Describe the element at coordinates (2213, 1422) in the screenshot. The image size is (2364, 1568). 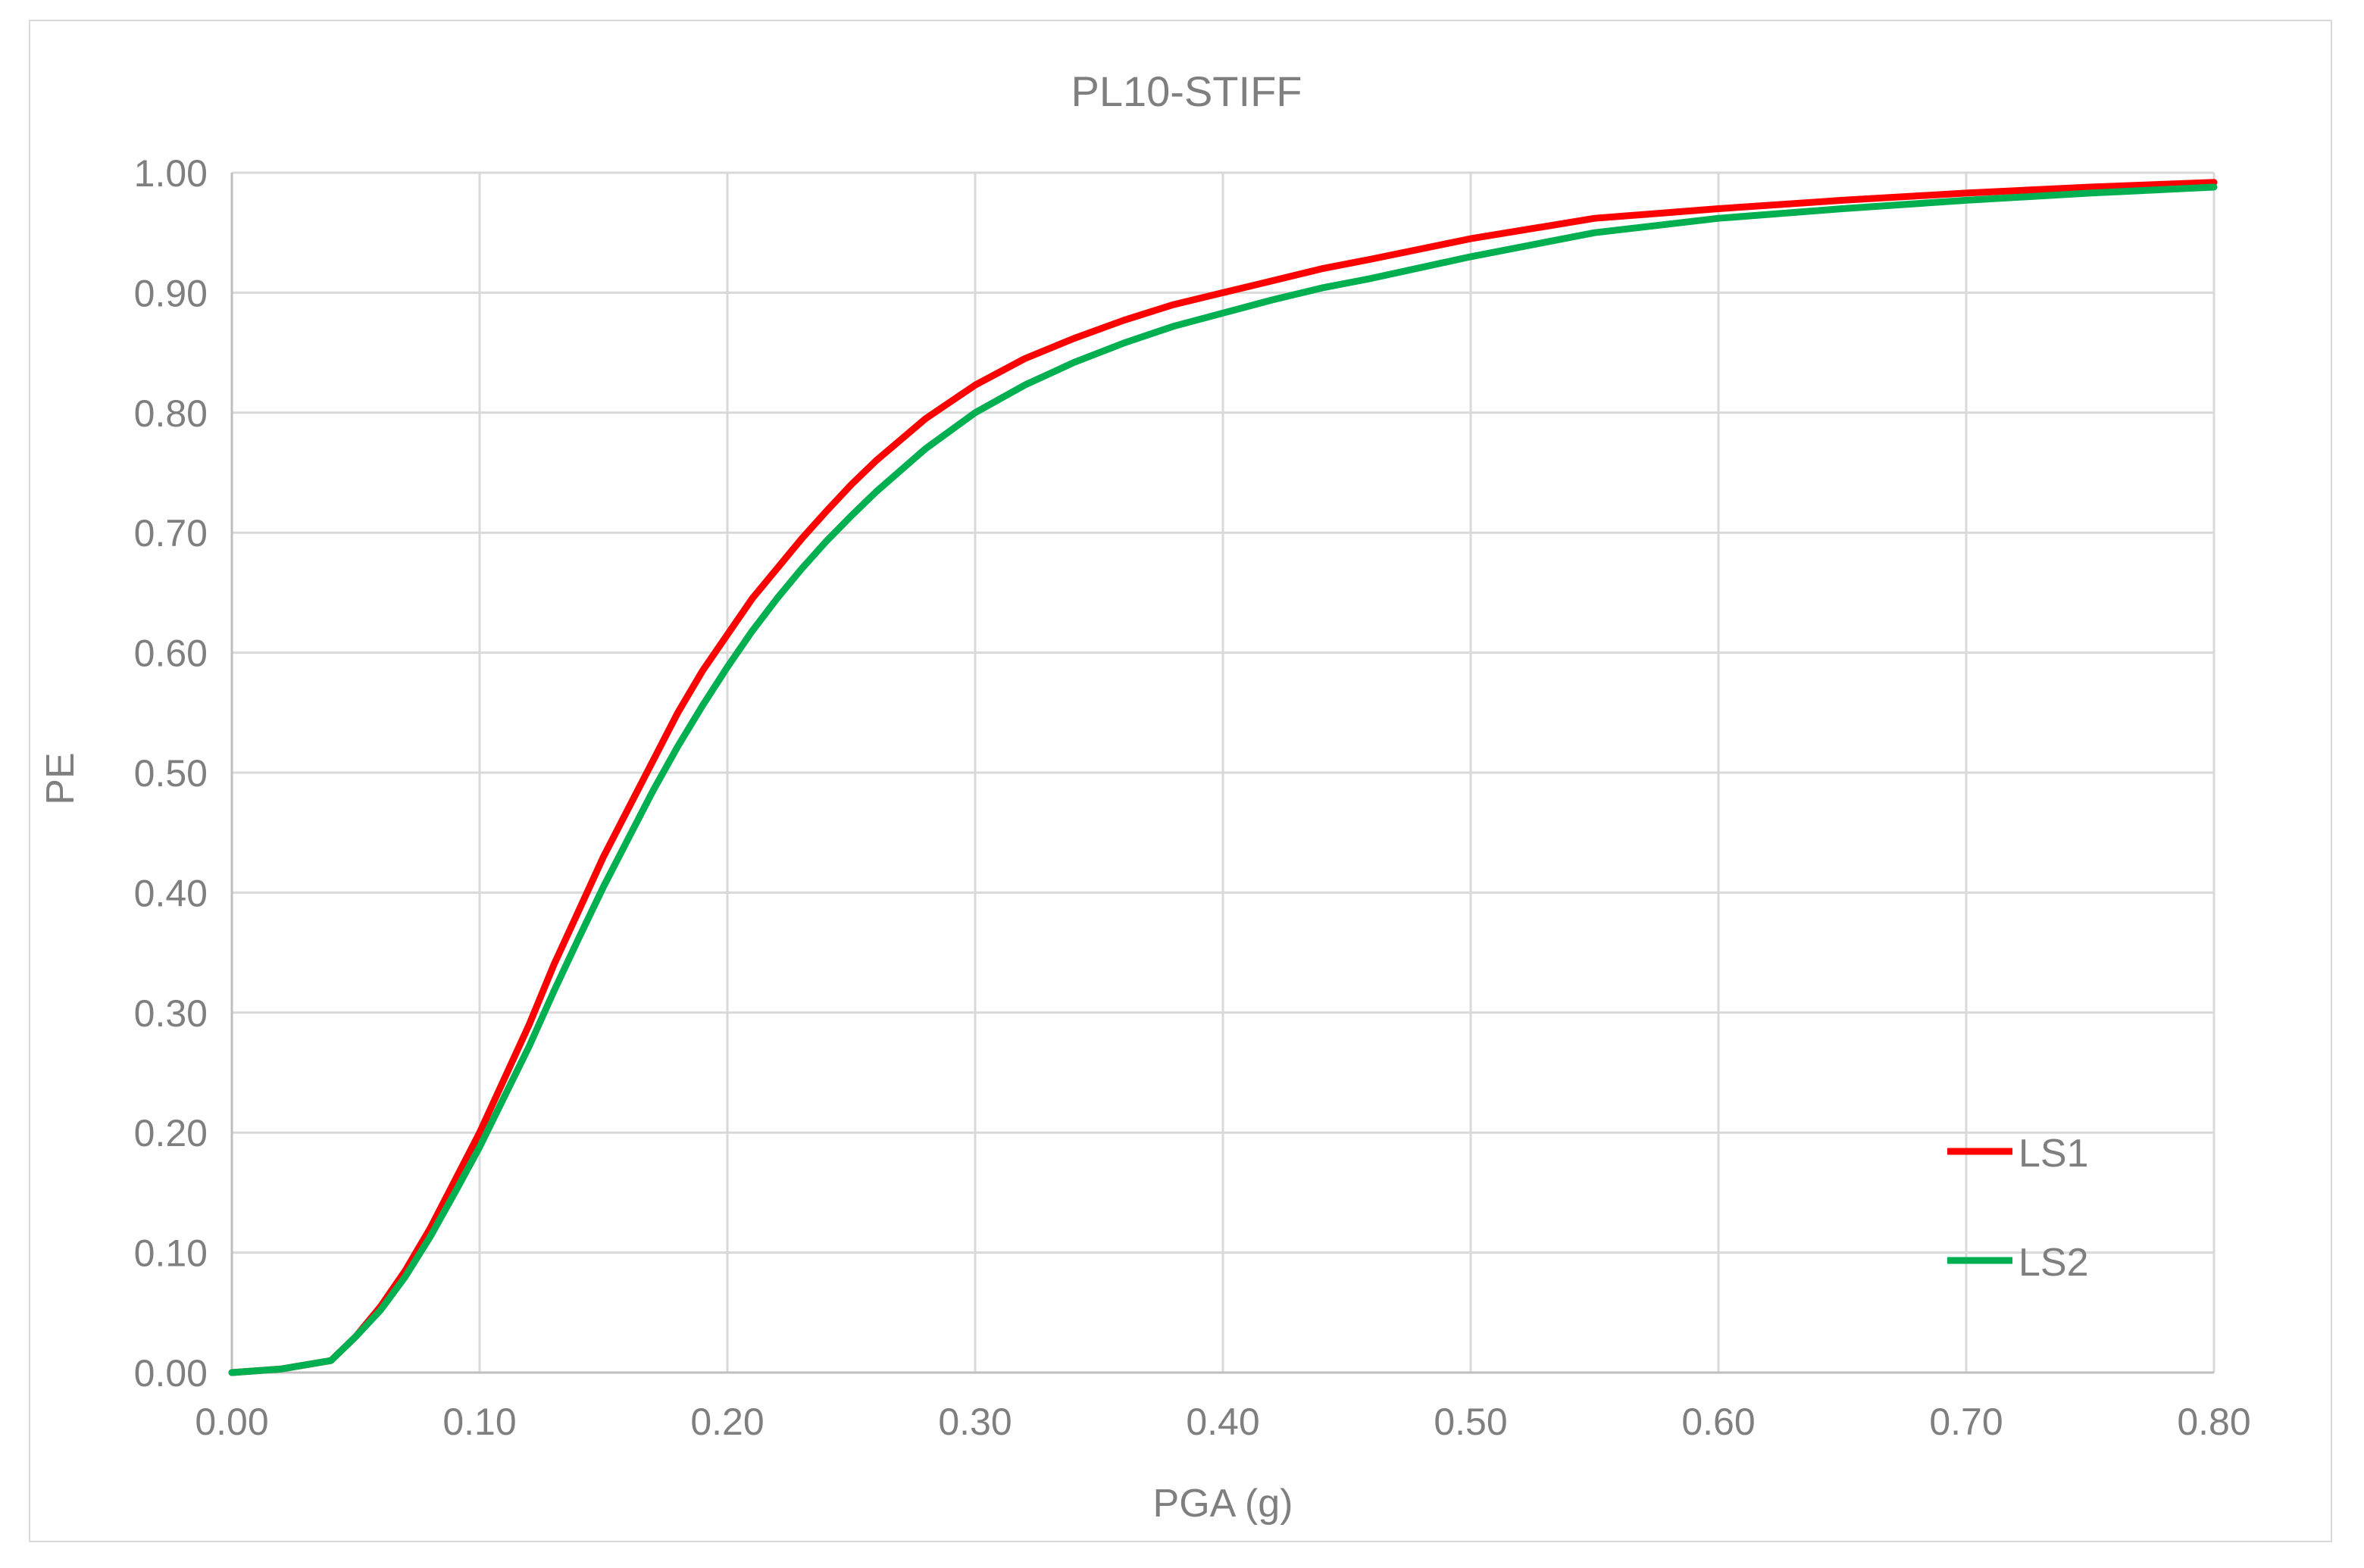
I see `x-tick-label: 0.80` at that location.